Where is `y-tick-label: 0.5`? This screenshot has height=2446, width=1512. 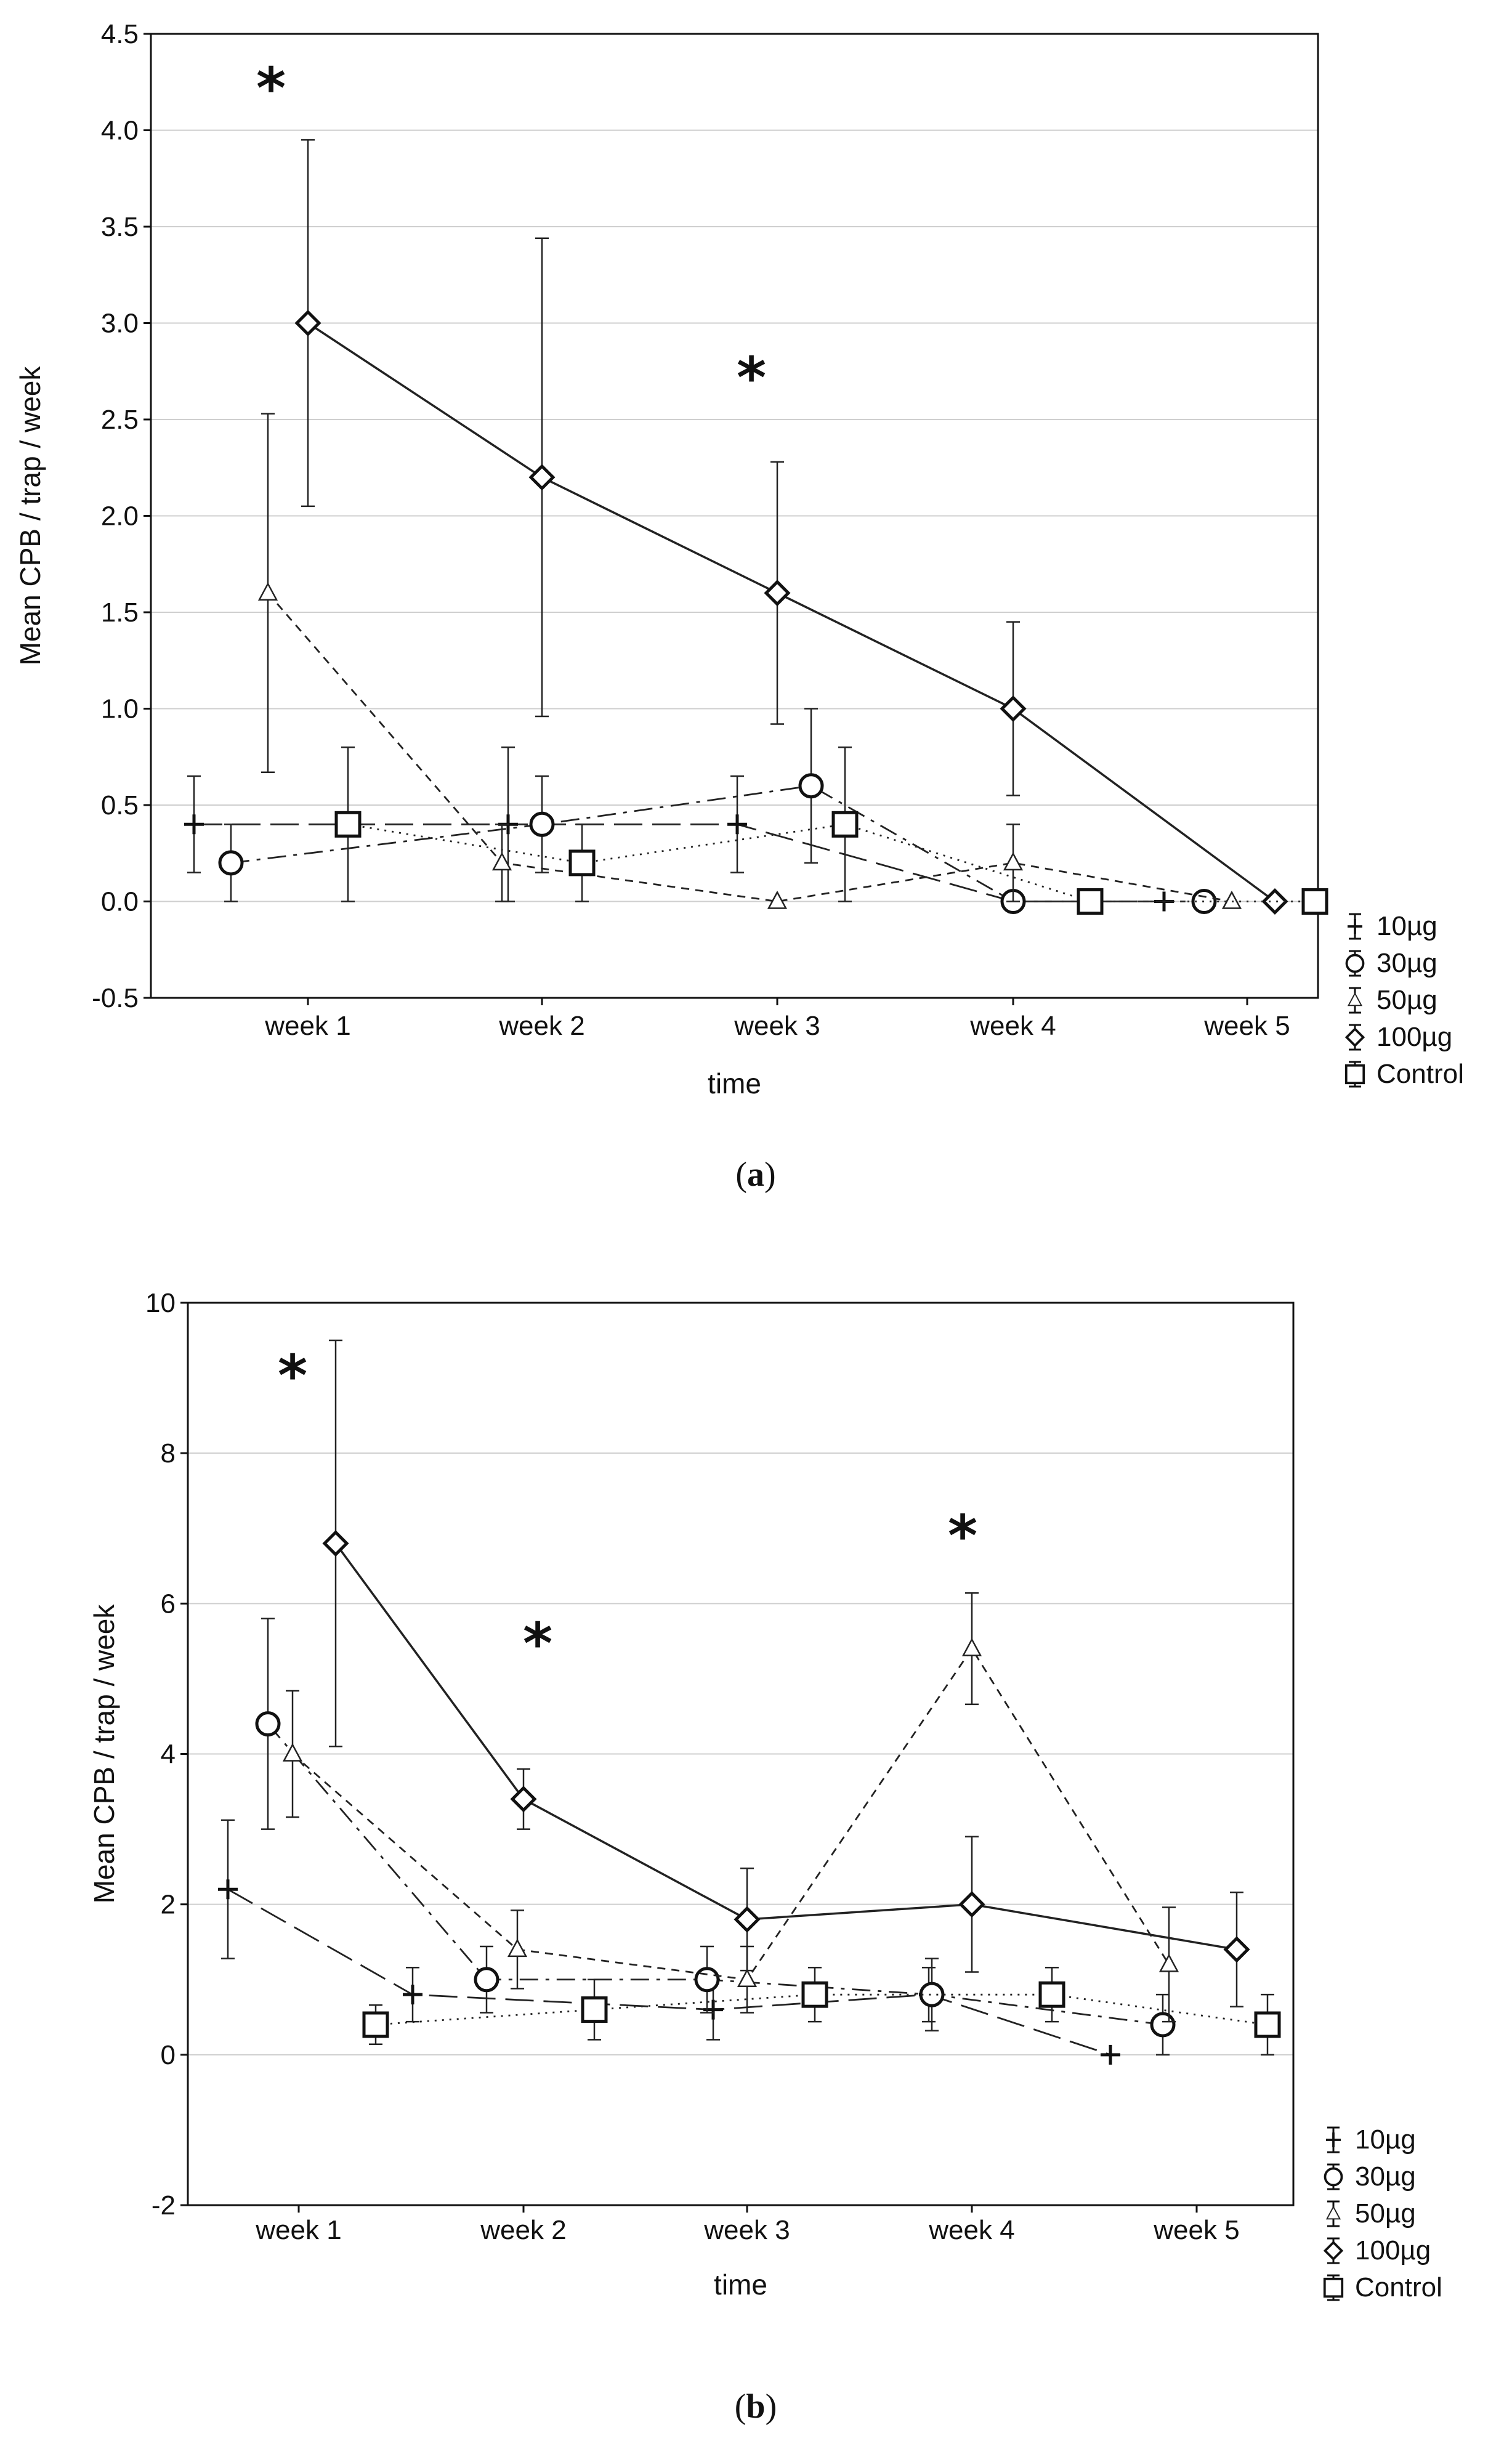 y-tick-label: 0.5 is located at coordinates (120, 805).